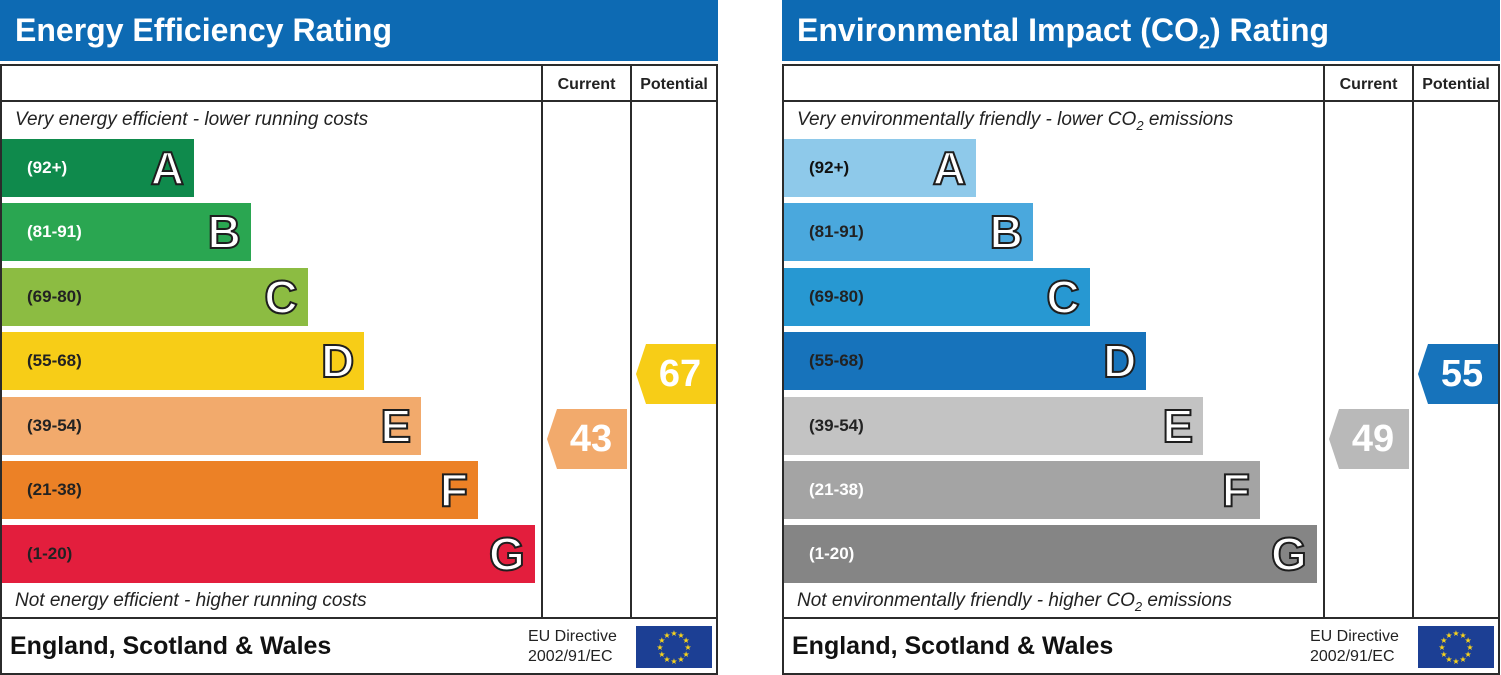 Image resolution: width=1501 pixels, height=675 pixels. What do you see at coordinates (54, 425) in the screenshot?
I see `band-e-range: (39-54)` at bounding box center [54, 425].